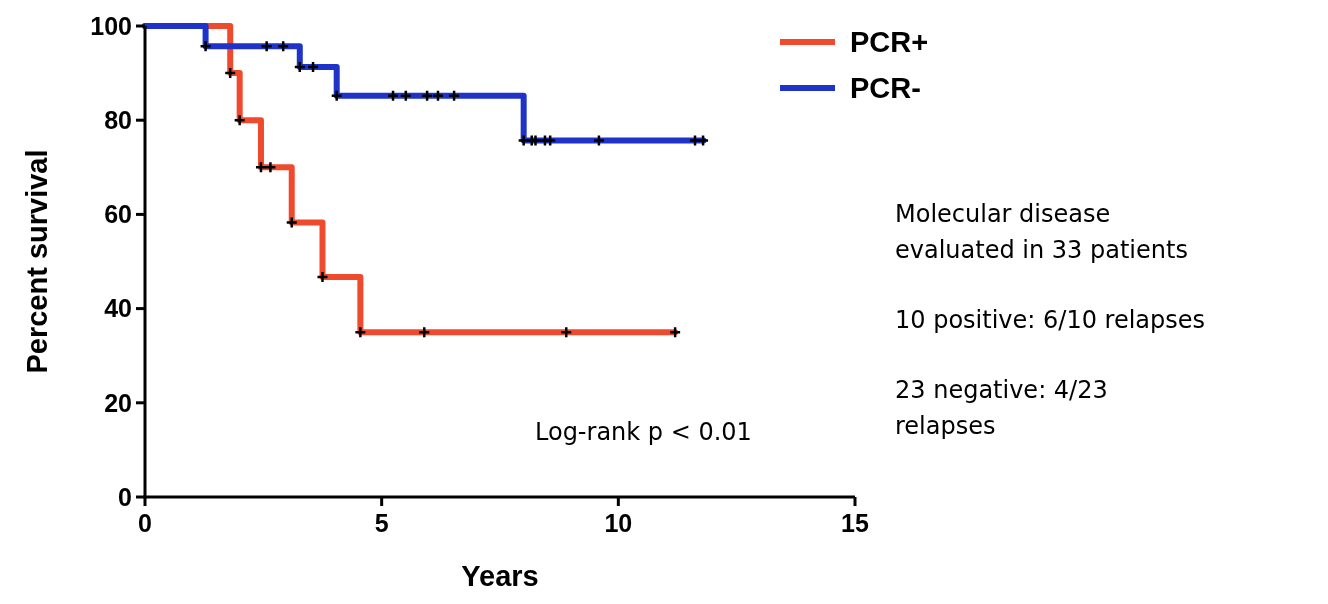 The image size is (1328, 604). What do you see at coordinates (1001, 408) in the screenshot?
I see `text: 23 negative: 4/23 relapses` at bounding box center [1001, 408].